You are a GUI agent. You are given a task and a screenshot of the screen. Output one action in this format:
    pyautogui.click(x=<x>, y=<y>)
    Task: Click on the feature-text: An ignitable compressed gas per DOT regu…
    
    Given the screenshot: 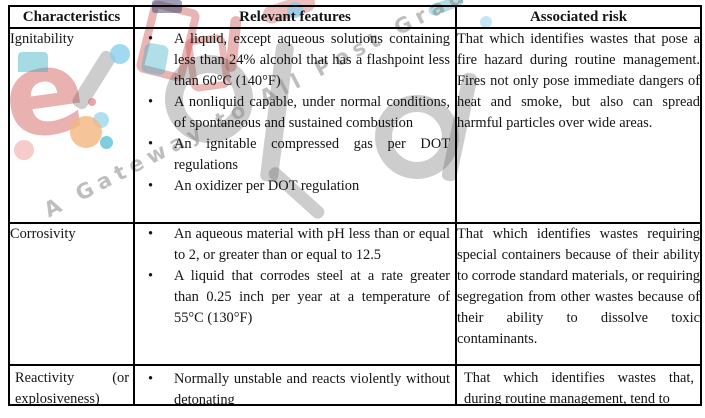 What is the action you would take?
    pyautogui.click(x=312, y=154)
    